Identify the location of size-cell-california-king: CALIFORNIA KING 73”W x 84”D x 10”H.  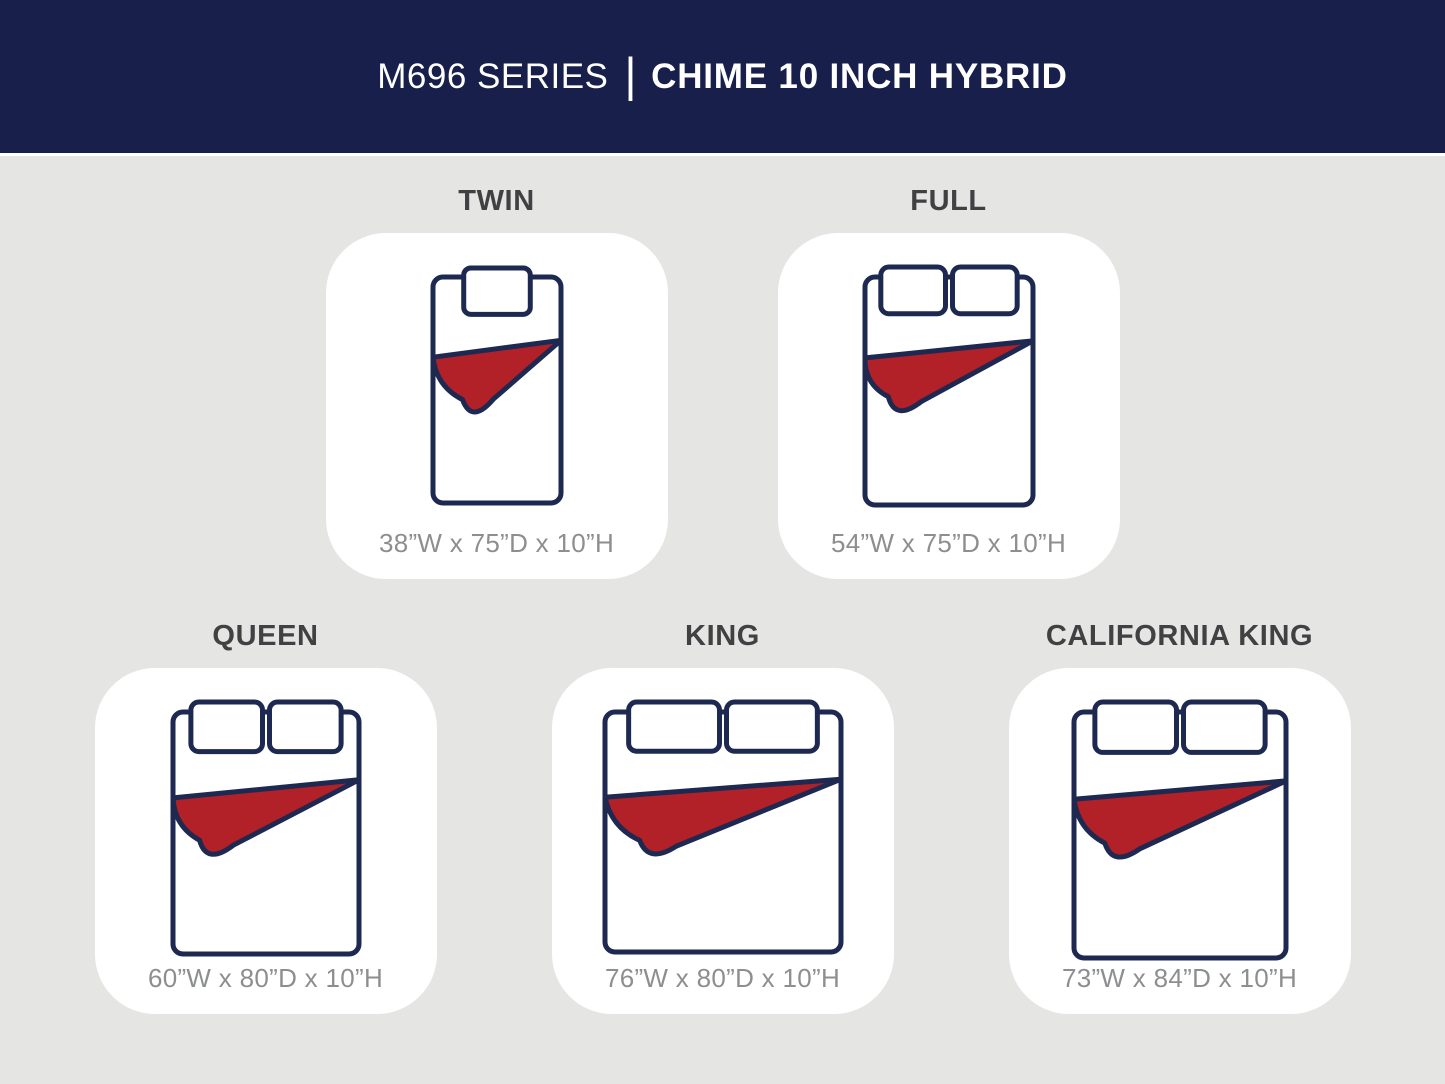
(1179, 817).